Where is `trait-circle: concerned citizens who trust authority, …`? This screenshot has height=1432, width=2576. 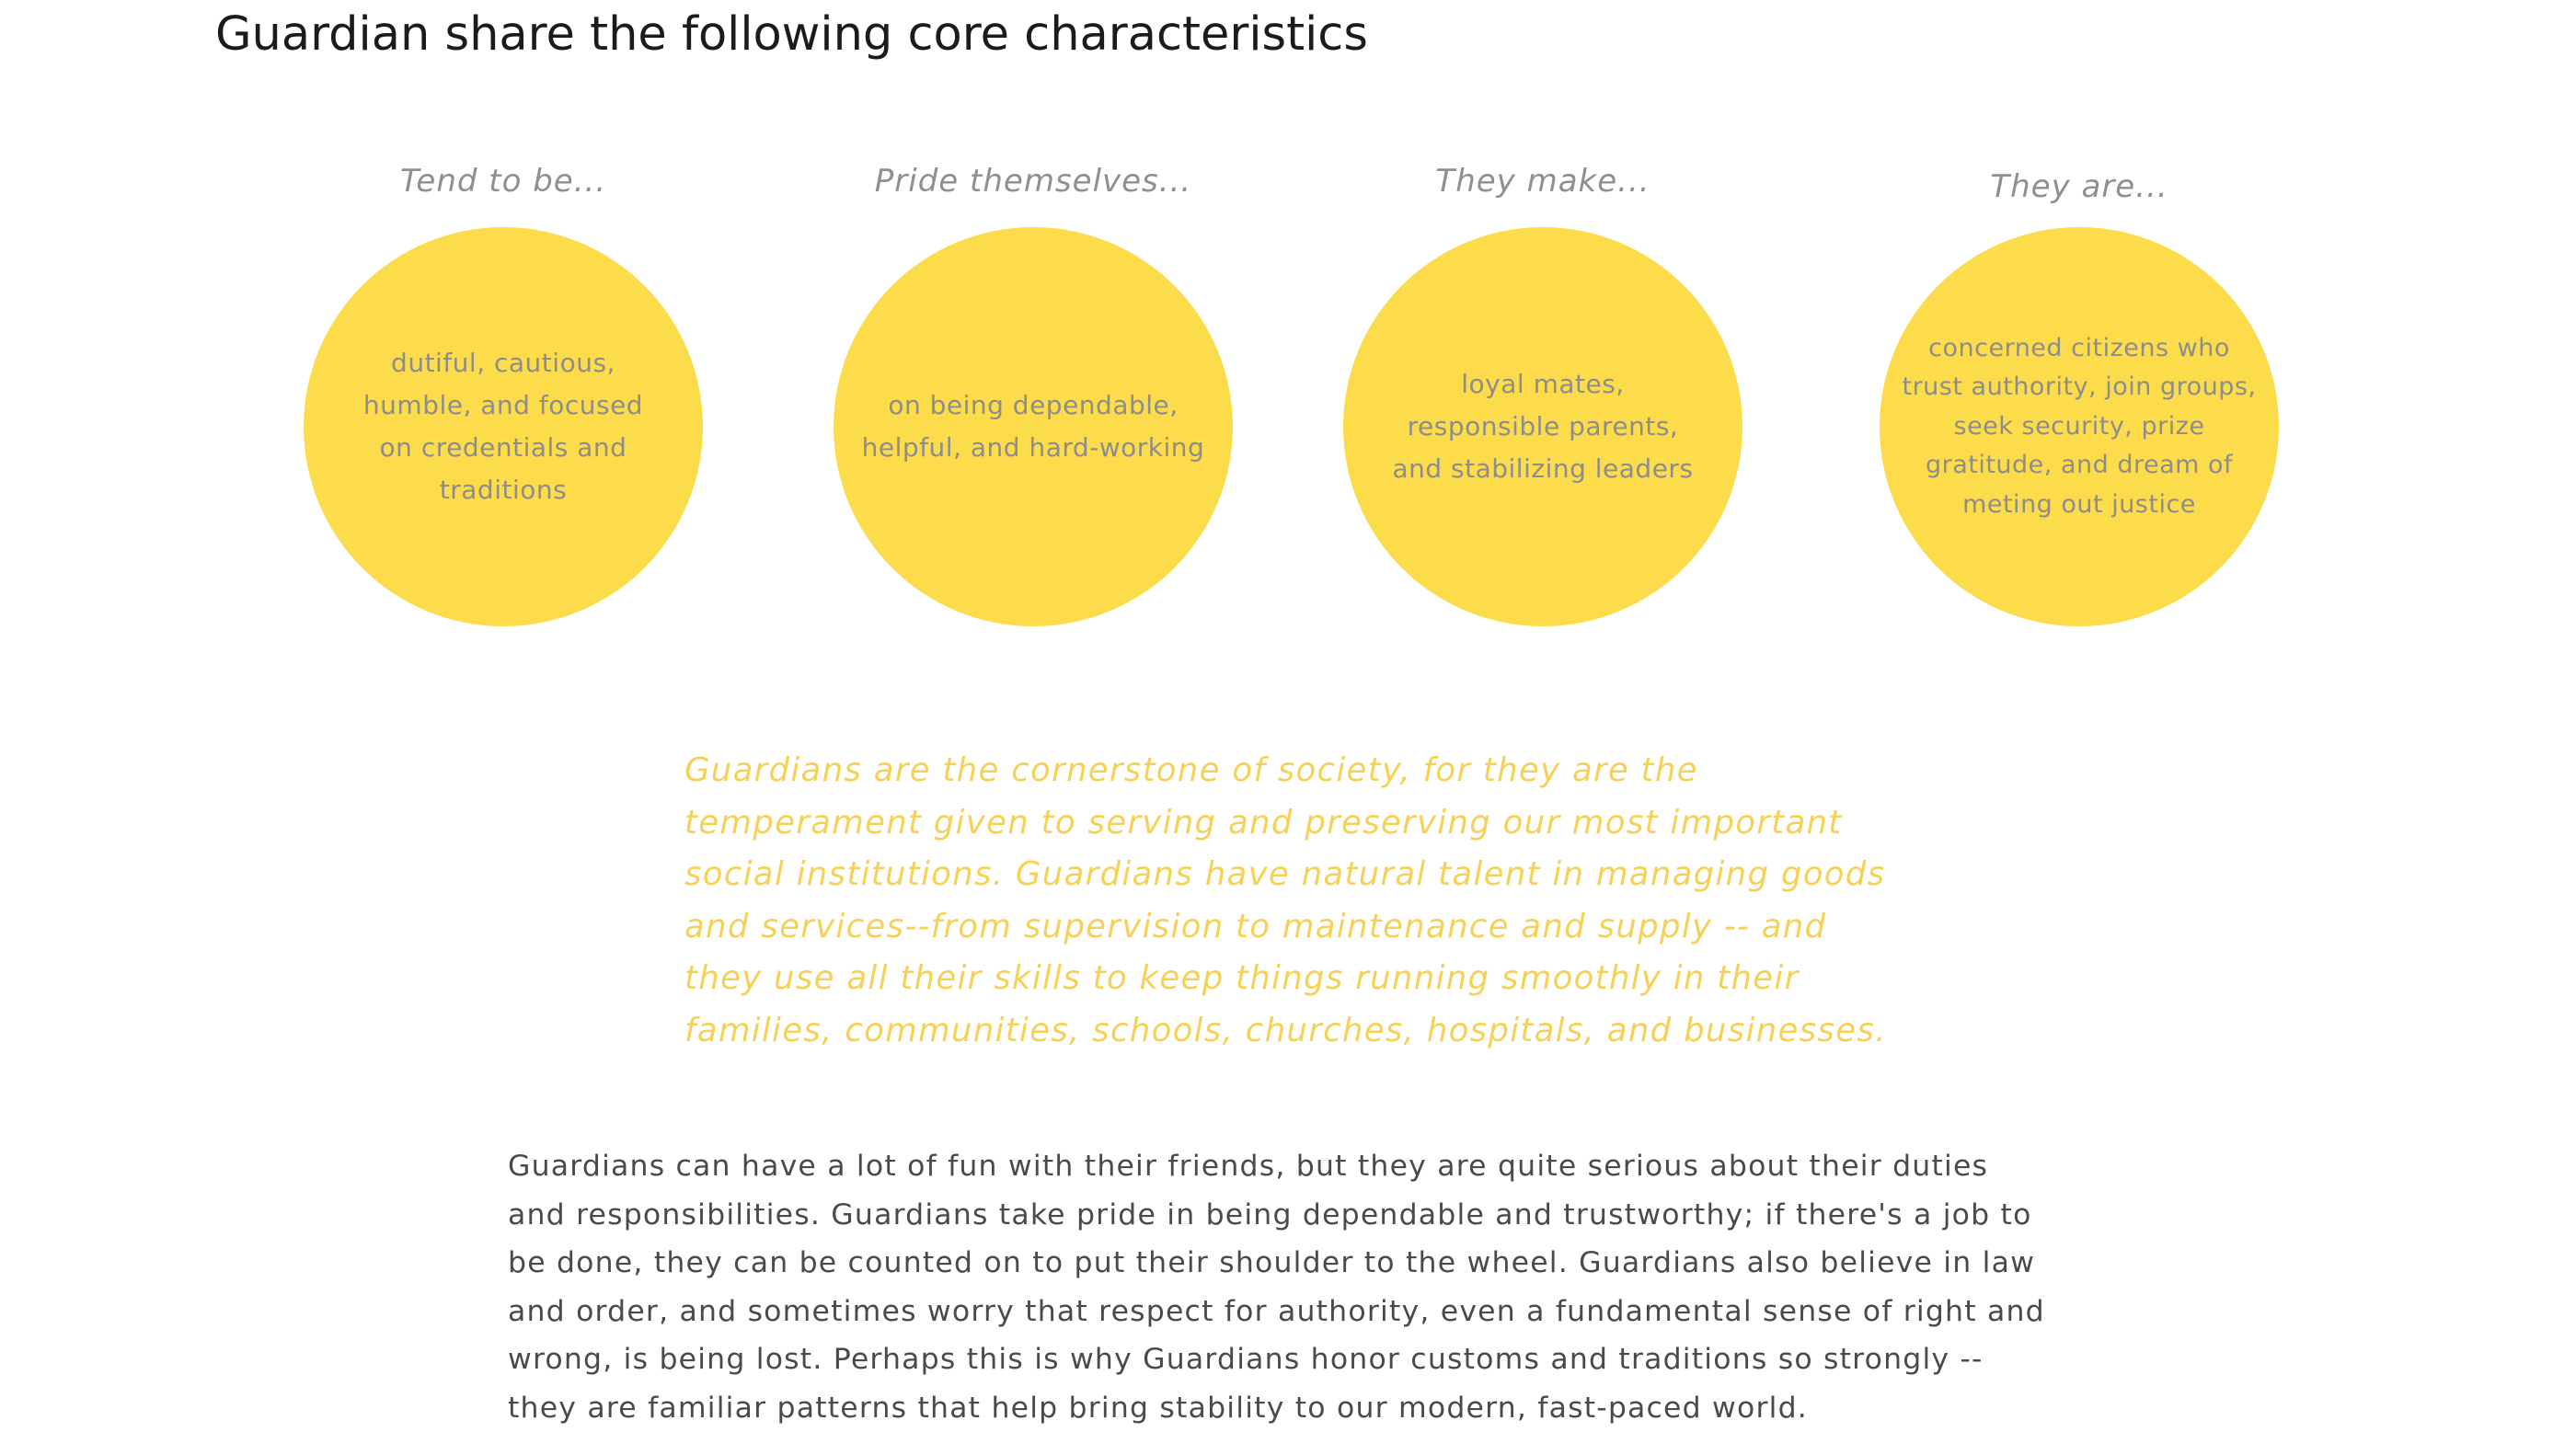 trait-circle: concerned citizens who trust authority, … is located at coordinates (2079, 427).